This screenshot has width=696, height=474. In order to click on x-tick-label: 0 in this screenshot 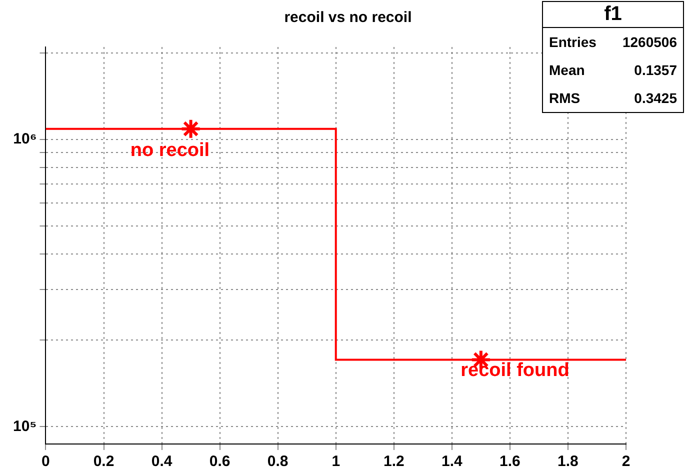, I will do `click(46, 461)`.